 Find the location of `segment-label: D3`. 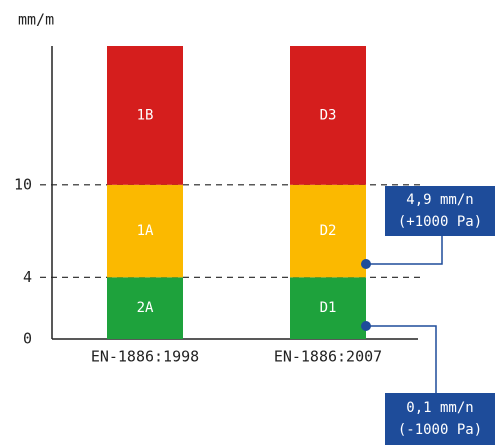

segment-label: D3 is located at coordinates (328, 115).